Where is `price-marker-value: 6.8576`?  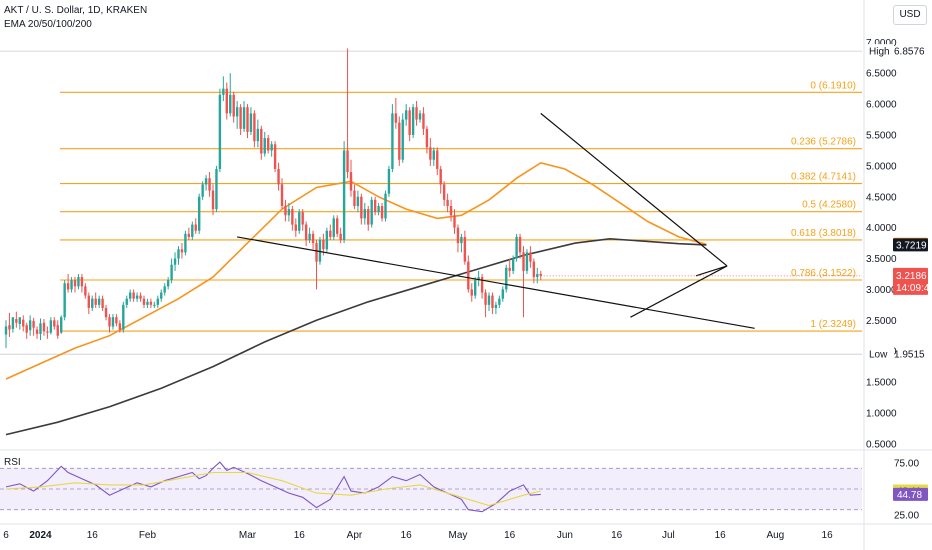 price-marker-value: 6.8576 is located at coordinates (909, 52).